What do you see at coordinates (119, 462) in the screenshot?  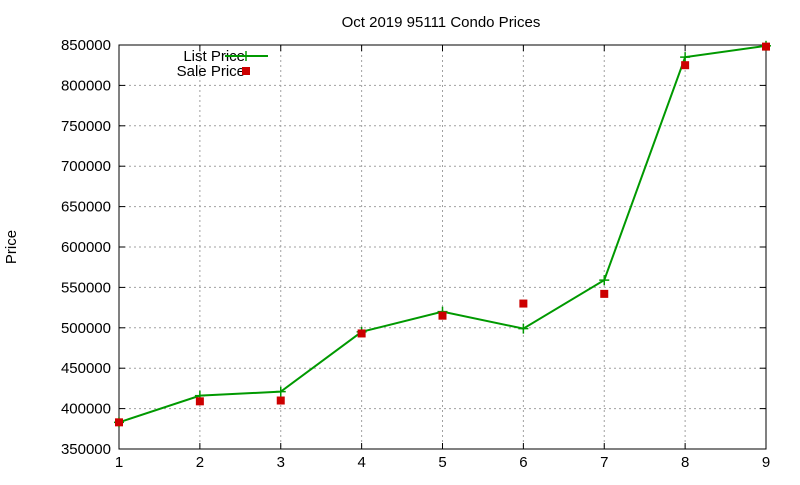 I see `x-tick-label: 1` at bounding box center [119, 462].